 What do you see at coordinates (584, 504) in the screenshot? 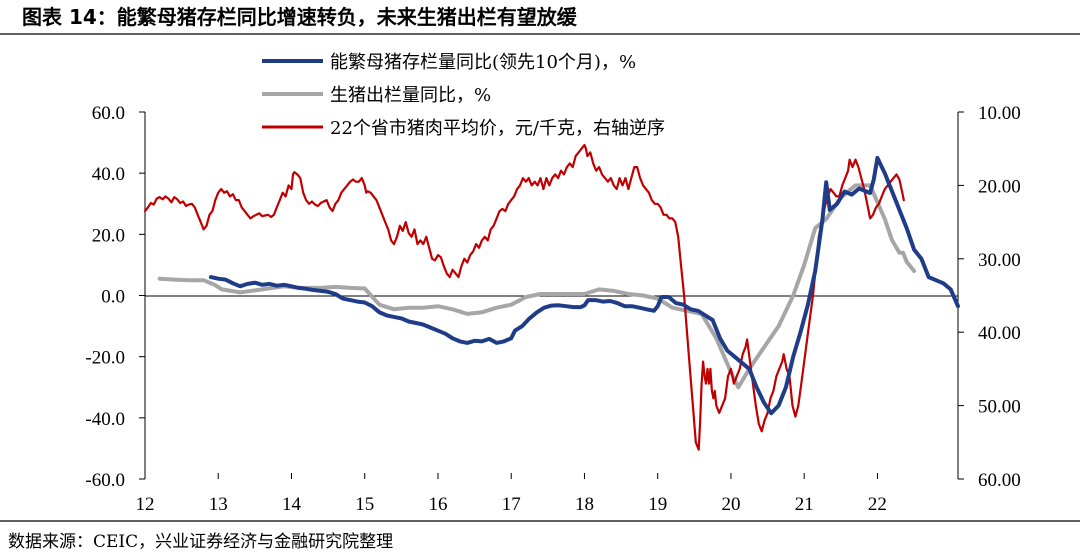
I see `x-tick-label: 18` at bounding box center [584, 504].